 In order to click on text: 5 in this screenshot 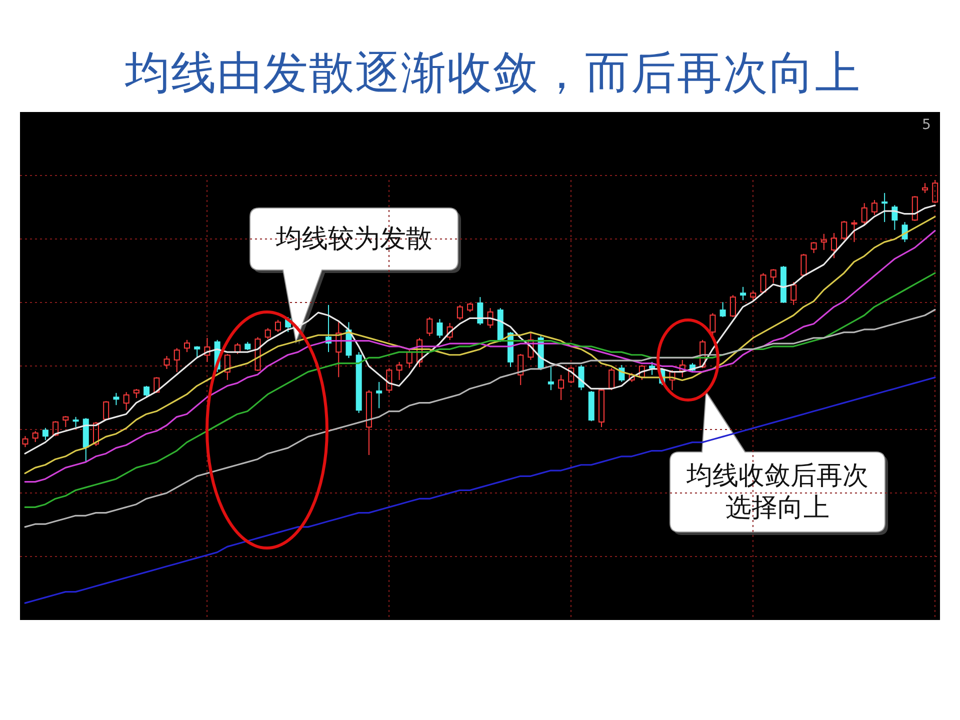, I will do `click(926, 125)`.